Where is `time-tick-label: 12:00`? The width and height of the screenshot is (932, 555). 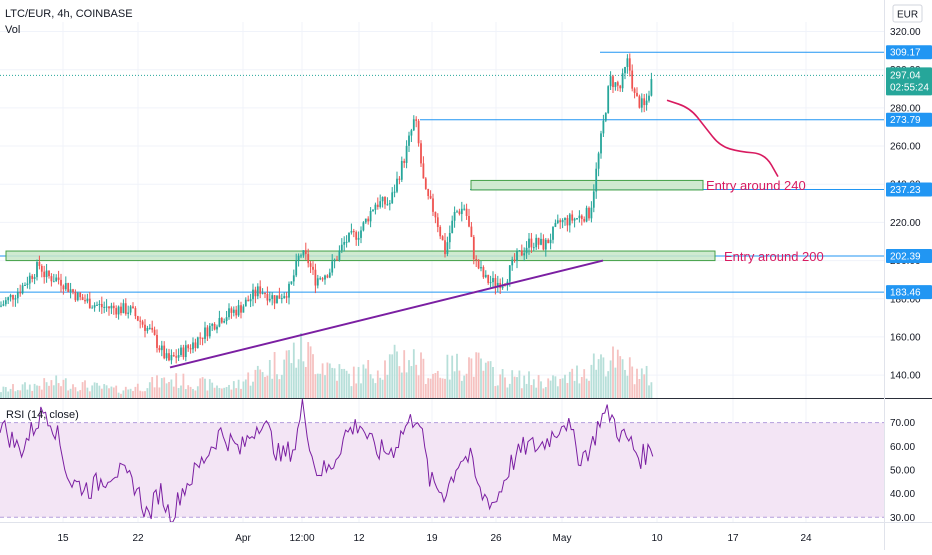 time-tick-label: 12:00 is located at coordinates (301, 538).